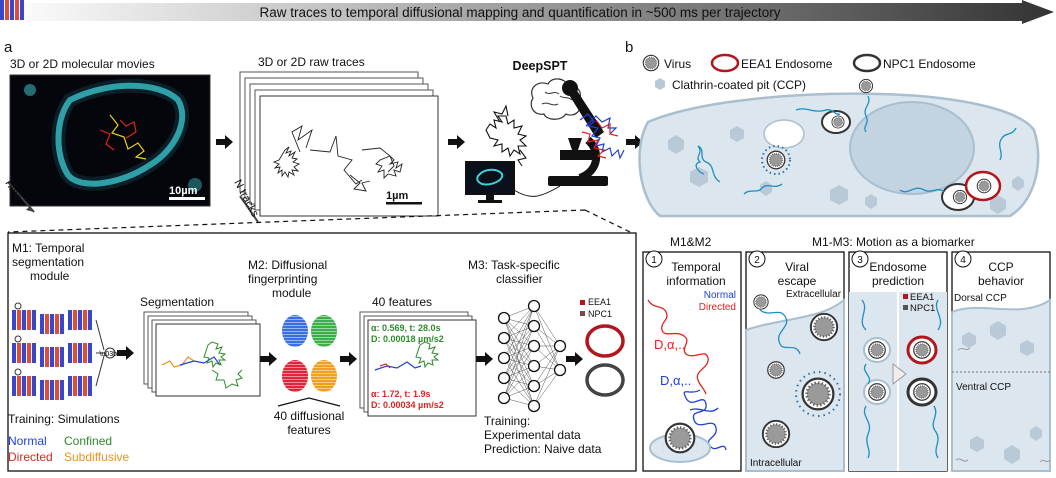  Describe the element at coordinates (922, 308) in the screenshot. I see `panel-3-npc1: NPC1` at that location.